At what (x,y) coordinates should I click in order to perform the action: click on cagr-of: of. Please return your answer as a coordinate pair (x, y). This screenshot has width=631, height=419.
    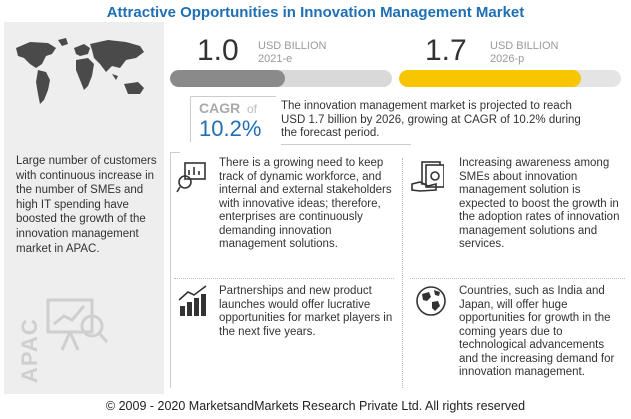
    Looking at the image, I should click on (252, 109).